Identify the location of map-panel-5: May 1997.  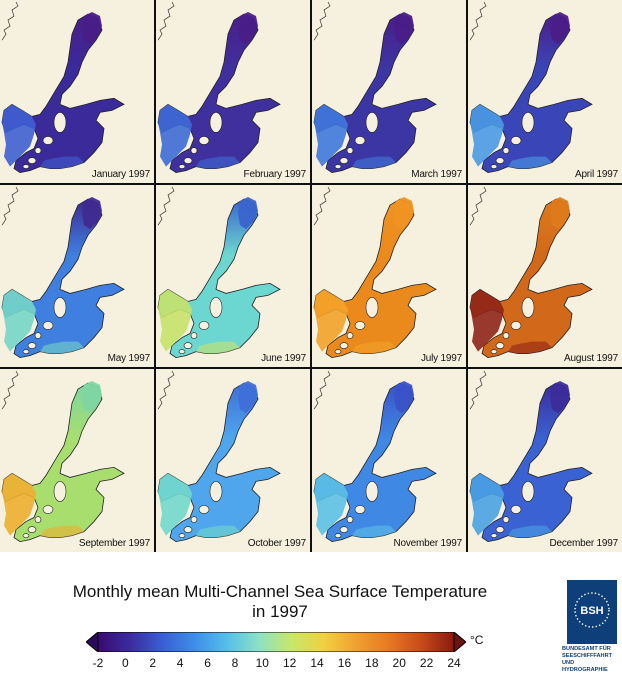
(77, 276).